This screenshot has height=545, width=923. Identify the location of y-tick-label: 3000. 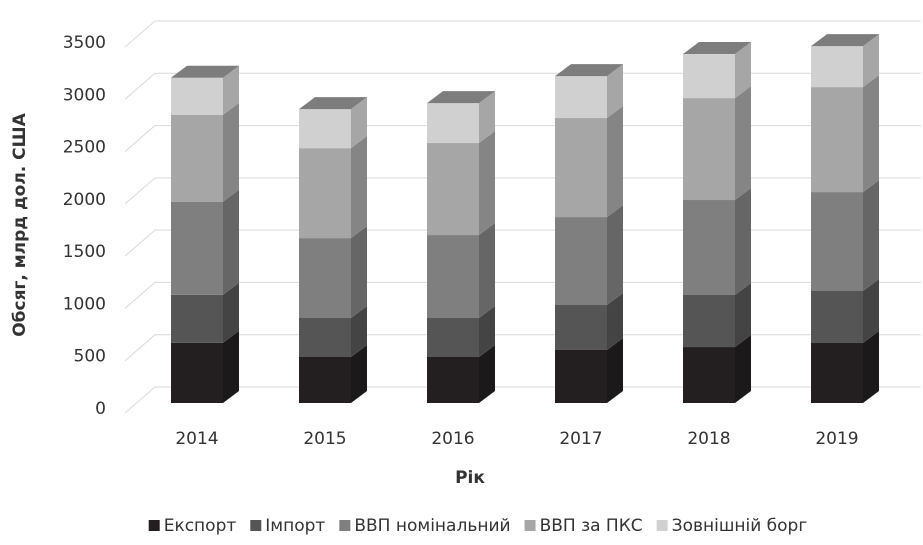
(84, 95).